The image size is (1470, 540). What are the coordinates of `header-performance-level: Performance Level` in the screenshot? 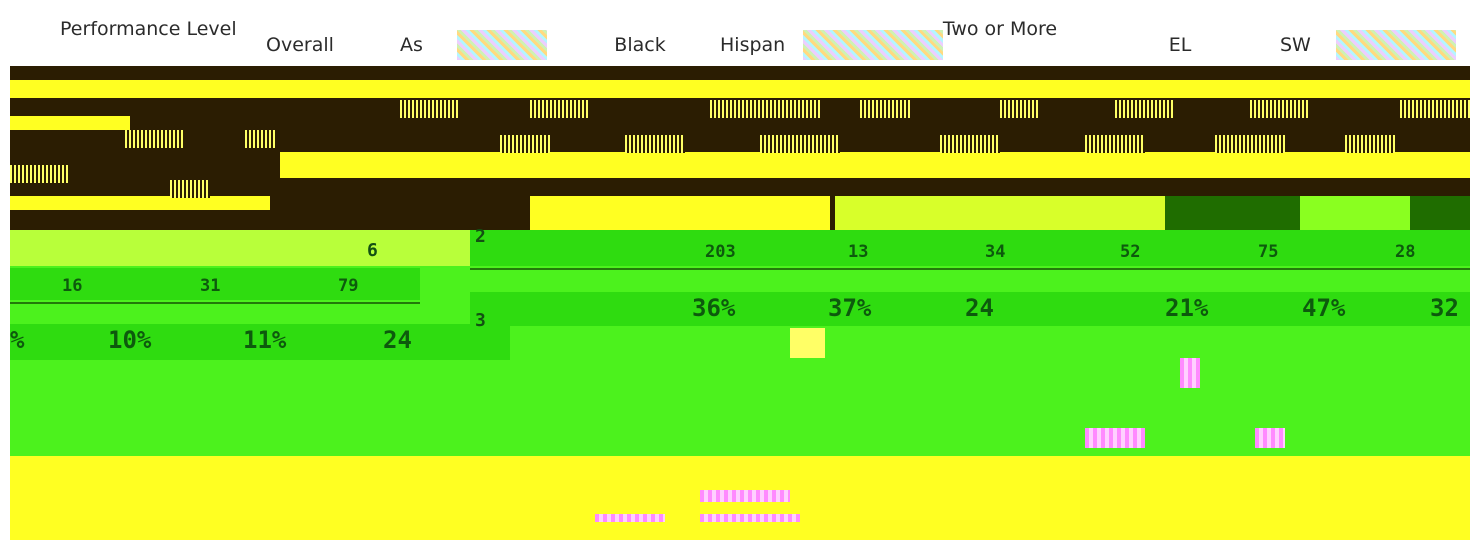 It's located at (148, 29).